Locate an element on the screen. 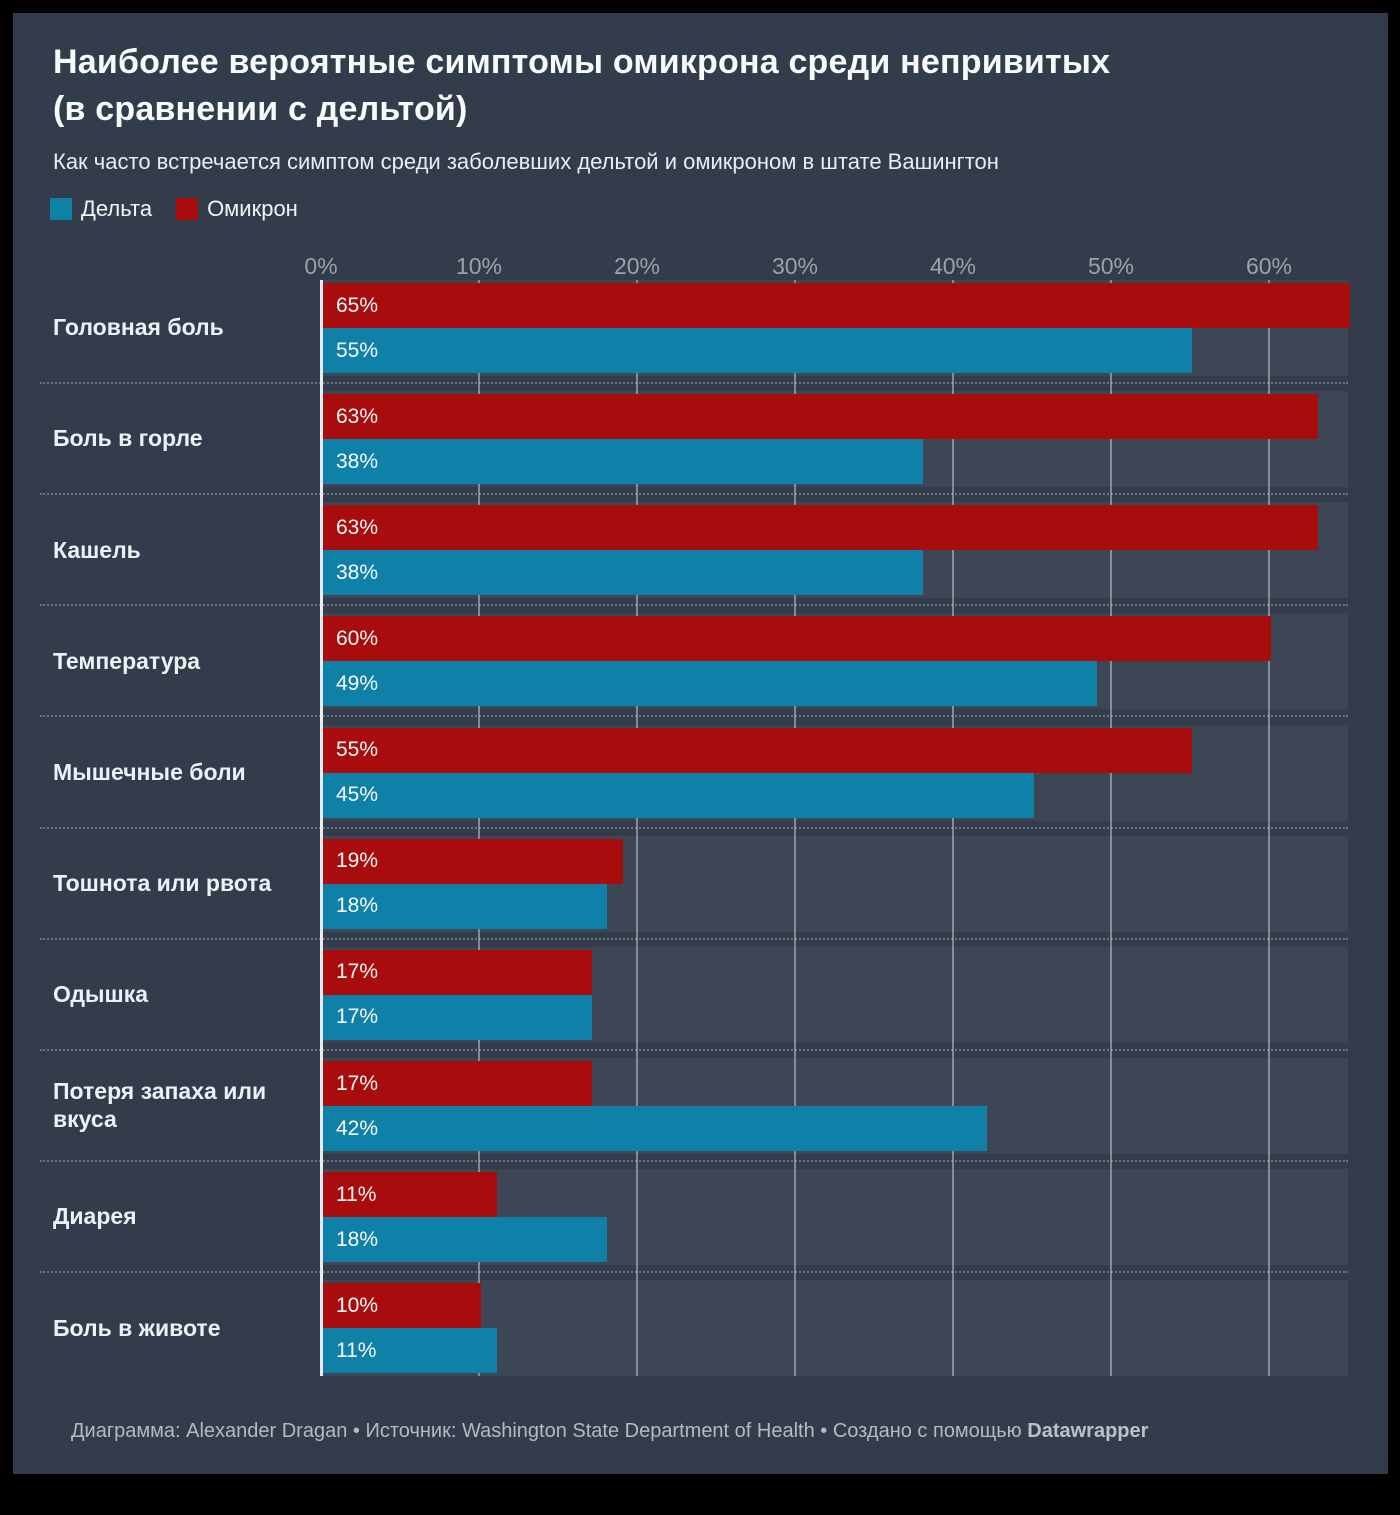 The image size is (1400, 1515). category-label: Боль в горле is located at coordinates (128, 438).